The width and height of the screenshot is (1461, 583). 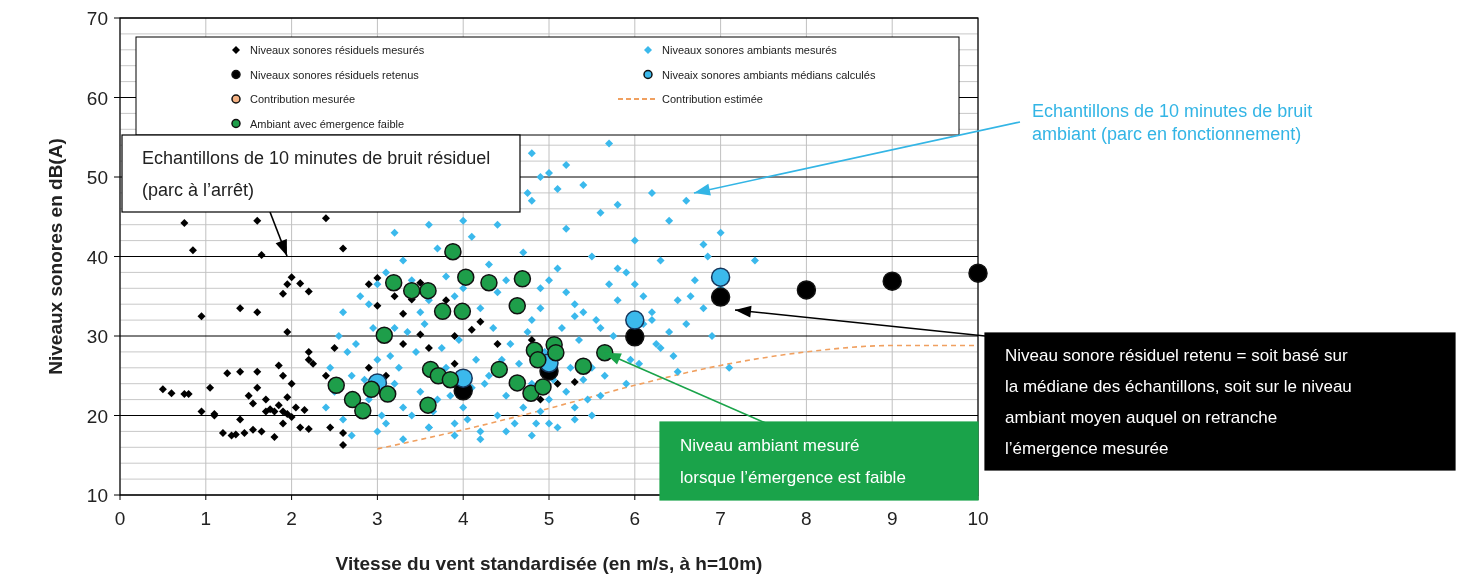 I want to click on y-tick-label: 60, so click(x=97, y=98).